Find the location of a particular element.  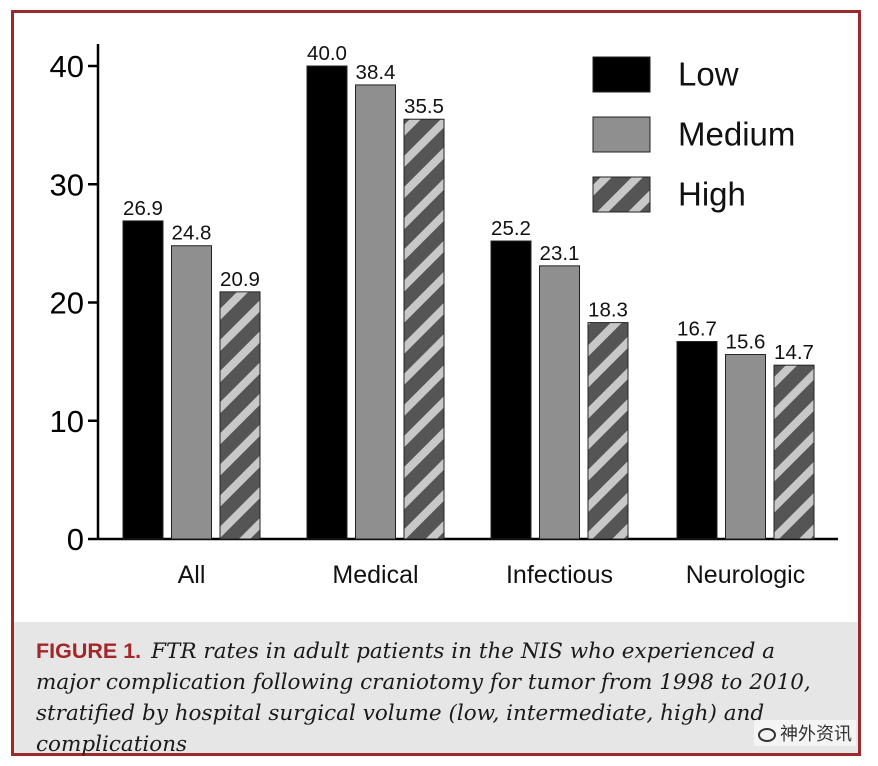

bar-value-label: 35.5 is located at coordinates (424, 106).